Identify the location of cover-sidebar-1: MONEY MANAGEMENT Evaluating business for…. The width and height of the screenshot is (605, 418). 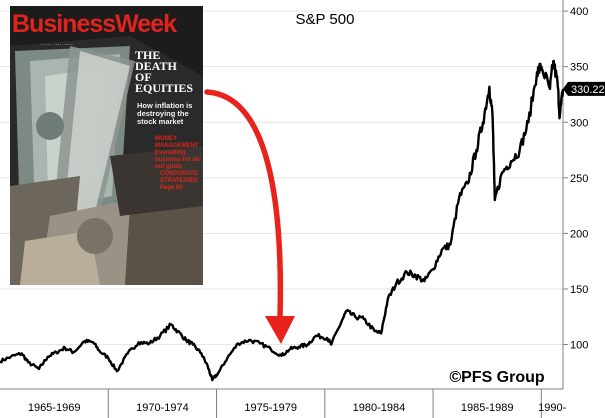
(178, 153).